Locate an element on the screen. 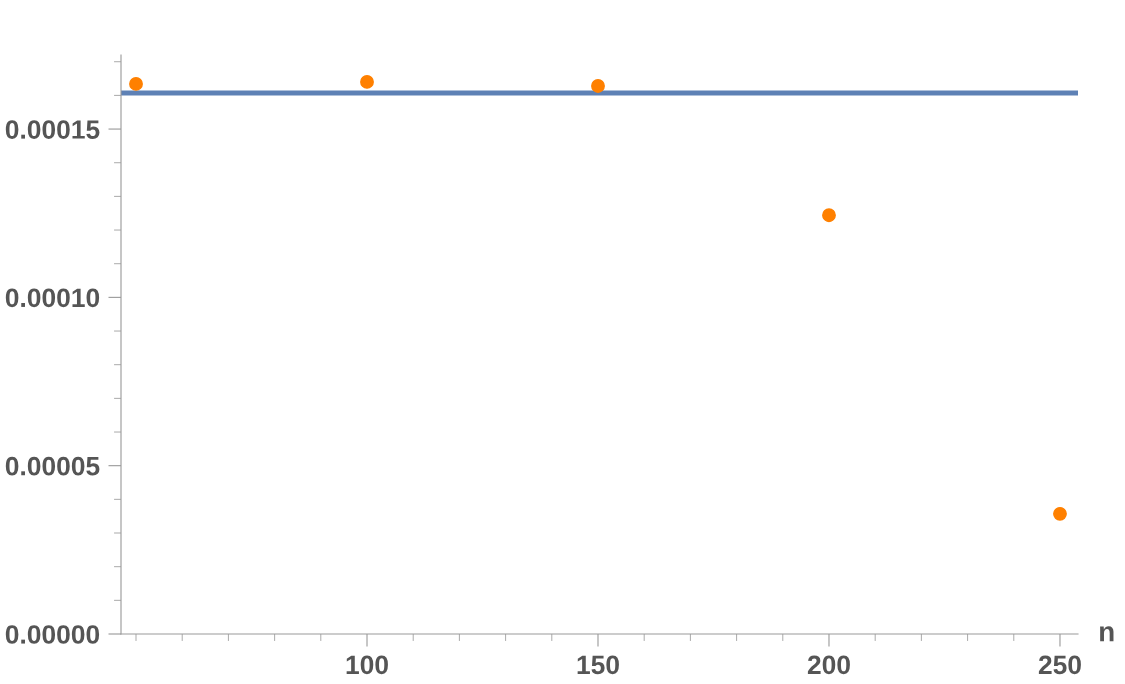 This screenshot has height=684, width=1125. y-tick-label: 0.00005 is located at coordinates (52, 466).